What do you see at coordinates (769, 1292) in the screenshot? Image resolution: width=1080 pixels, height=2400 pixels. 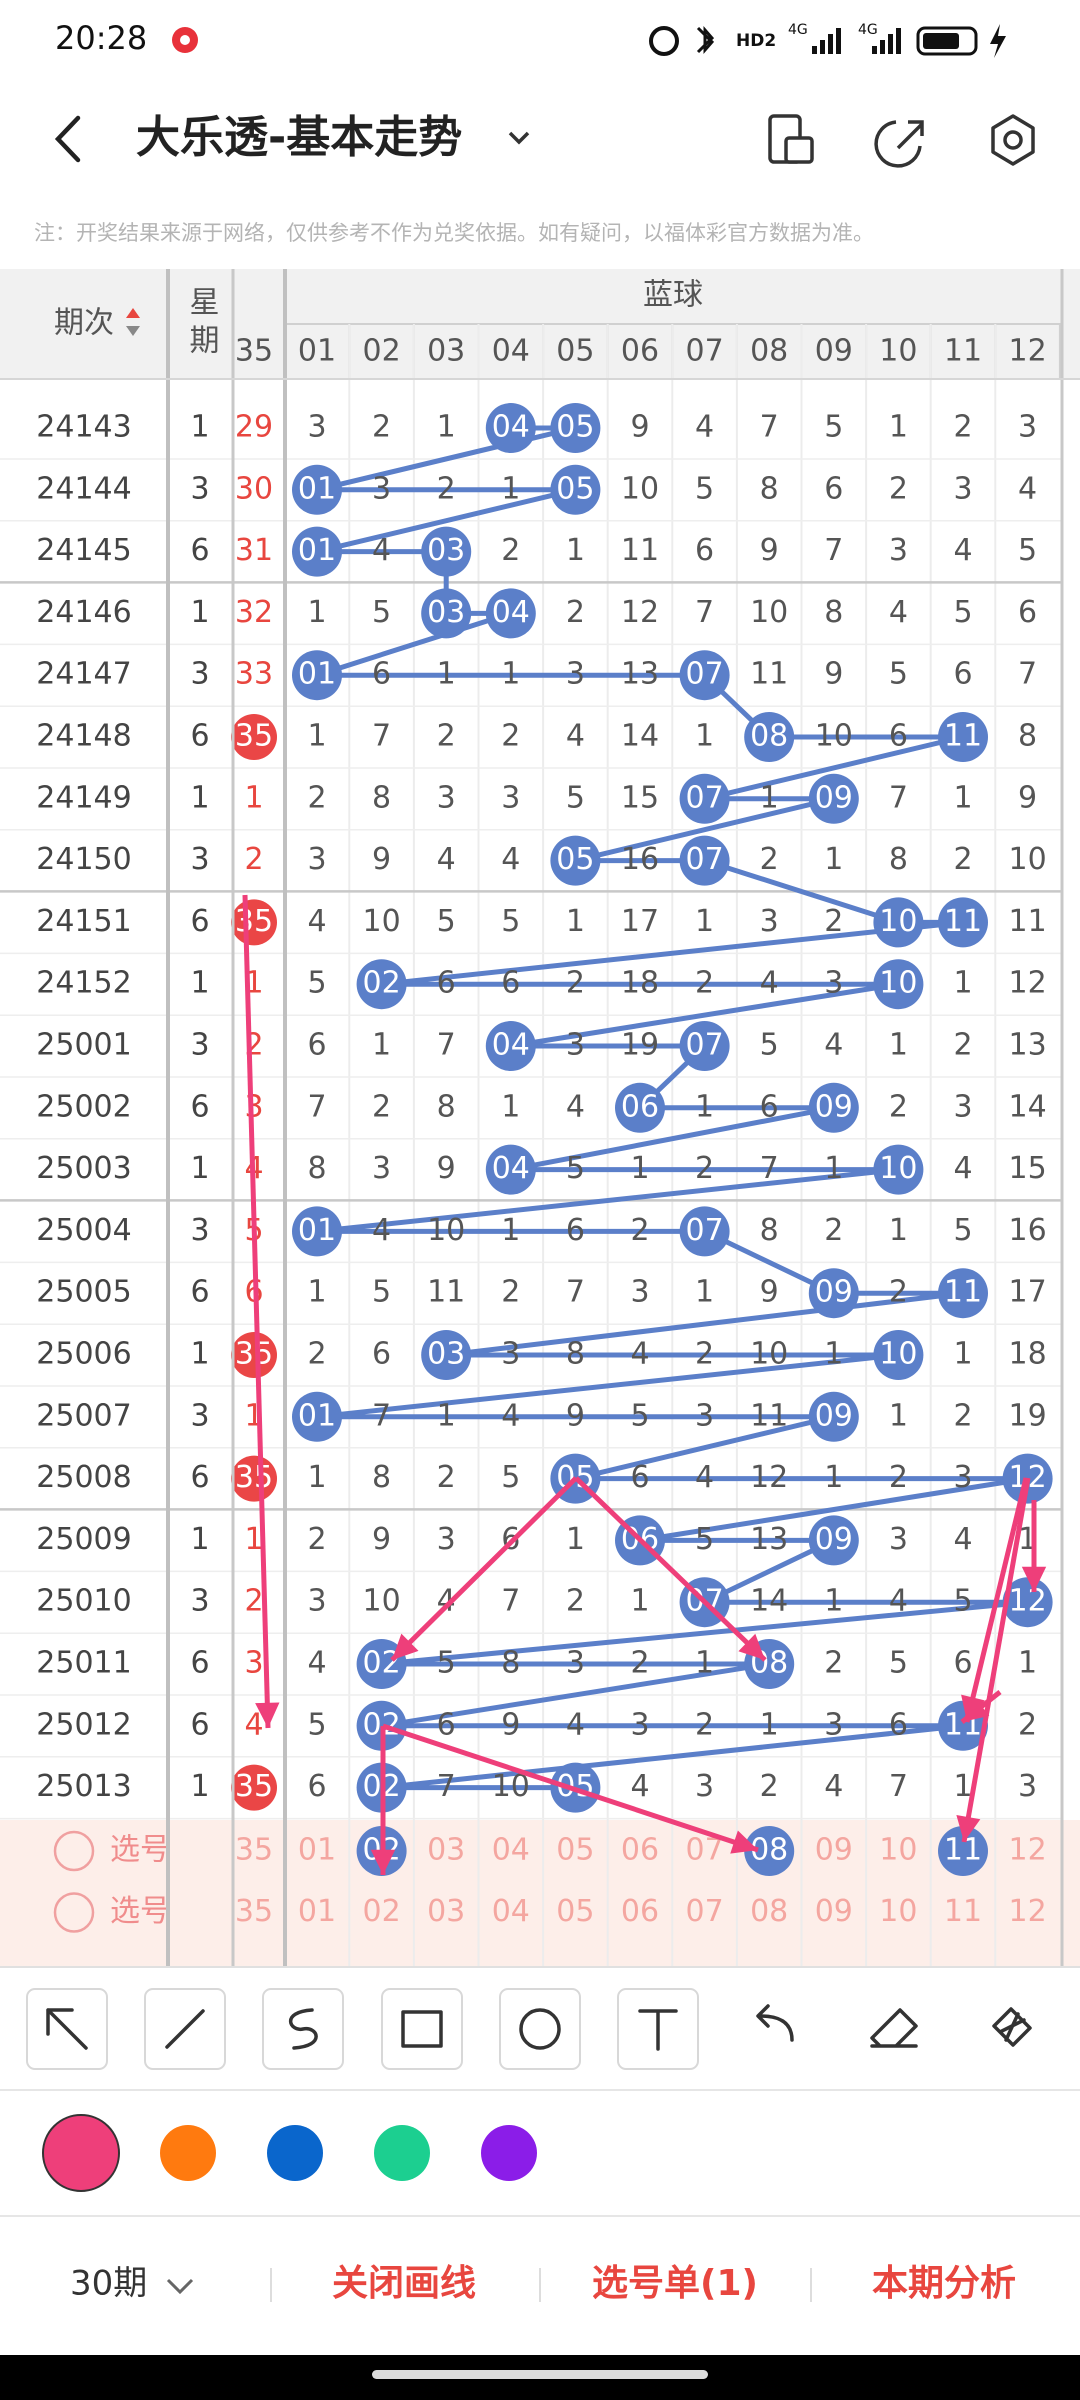 I see `miss-count: 9` at bounding box center [769, 1292].